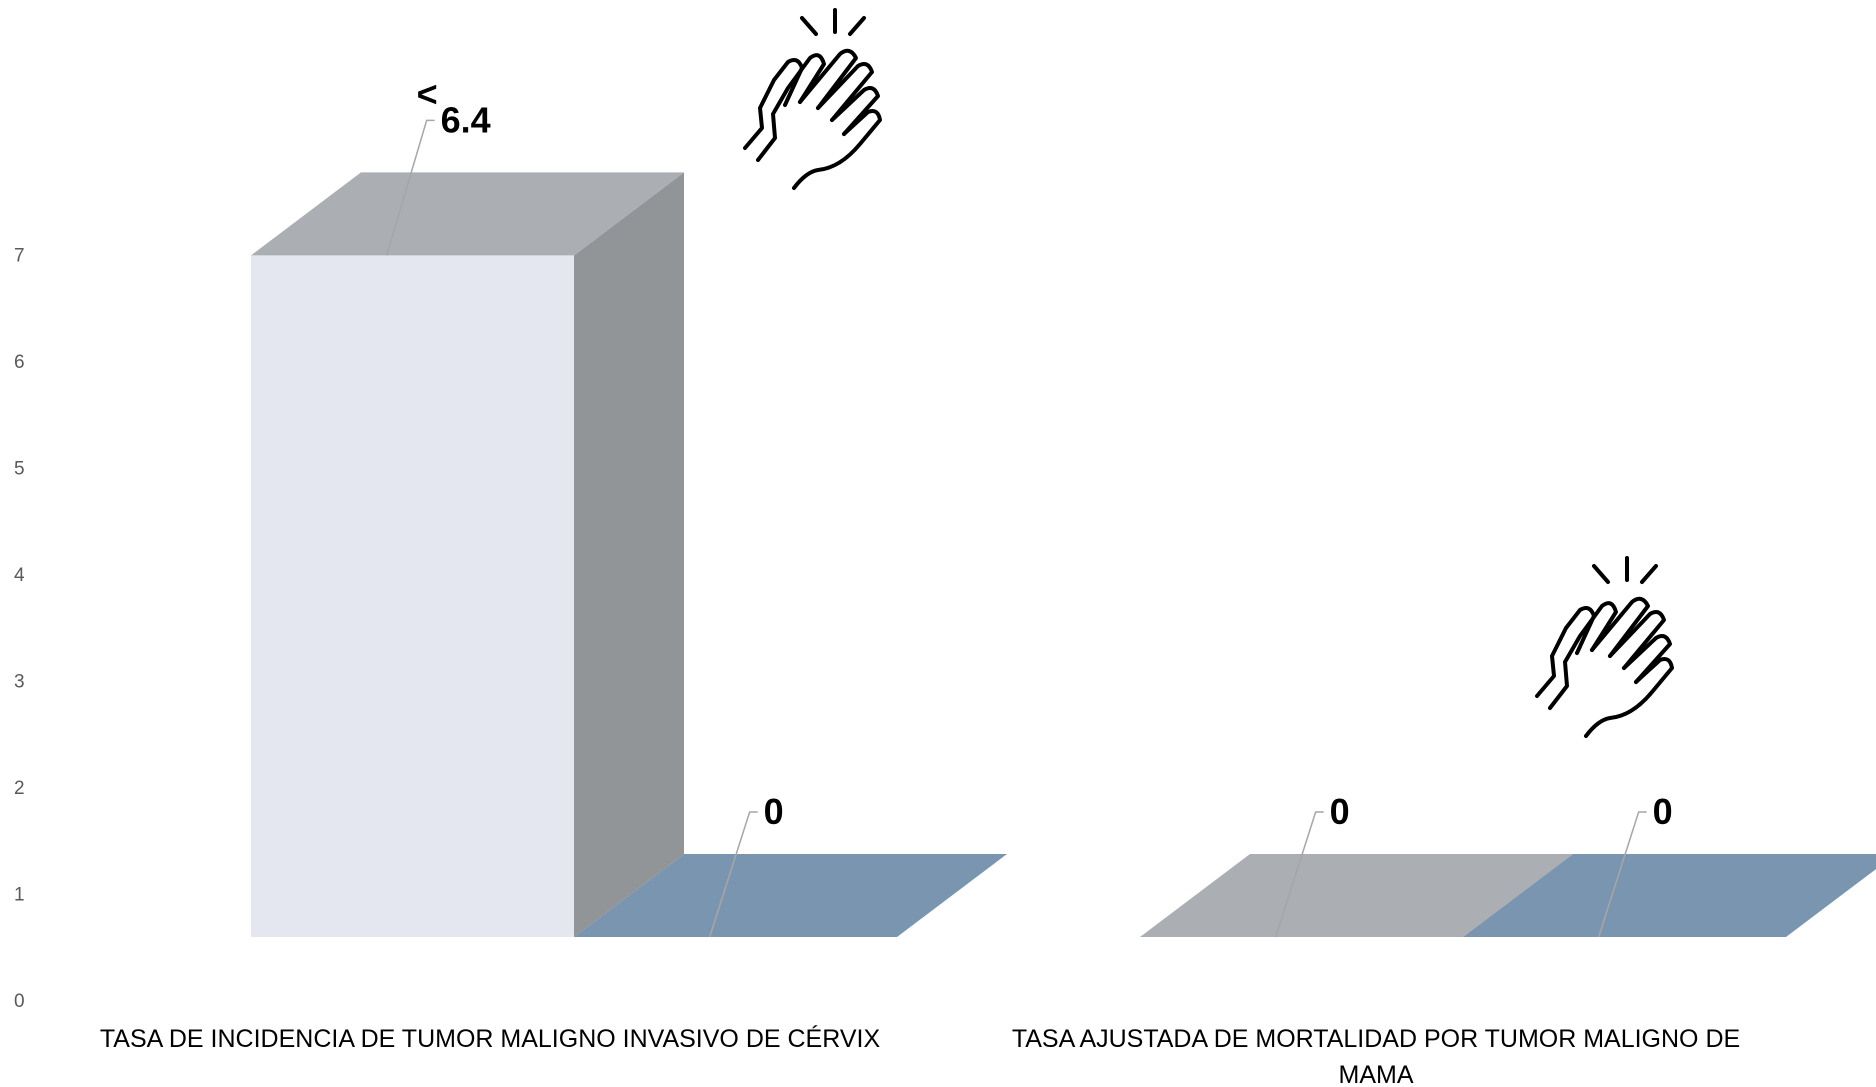 Image resolution: width=1876 pixels, height=1087 pixels. What do you see at coordinates (19, 1001) in the screenshot?
I see `y-tick-label: 0` at bounding box center [19, 1001].